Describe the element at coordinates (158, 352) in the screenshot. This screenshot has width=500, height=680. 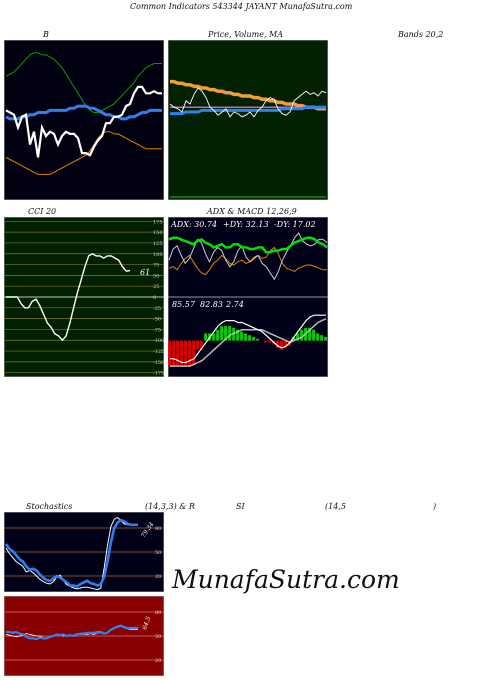
I see `cci-tick-label: -125` at that location.